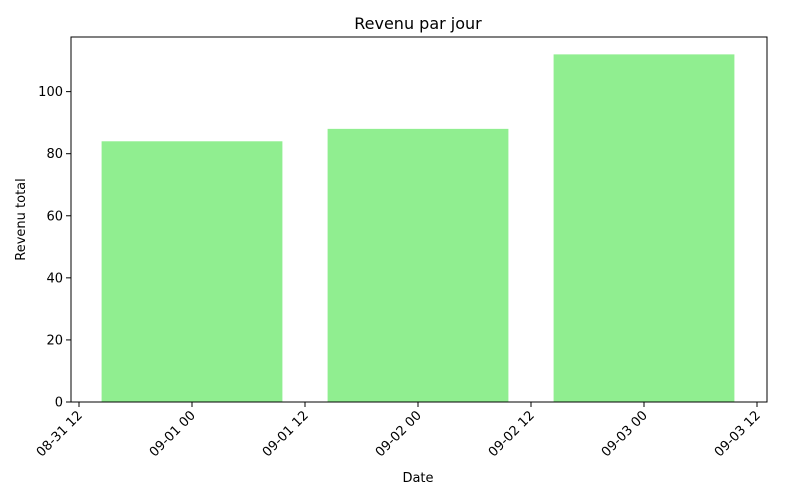 This screenshot has width=800, height=500. What do you see at coordinates (59, 403) in the screenshot?
I see `y-tick-label: 0` at bounding box center [59, 403].